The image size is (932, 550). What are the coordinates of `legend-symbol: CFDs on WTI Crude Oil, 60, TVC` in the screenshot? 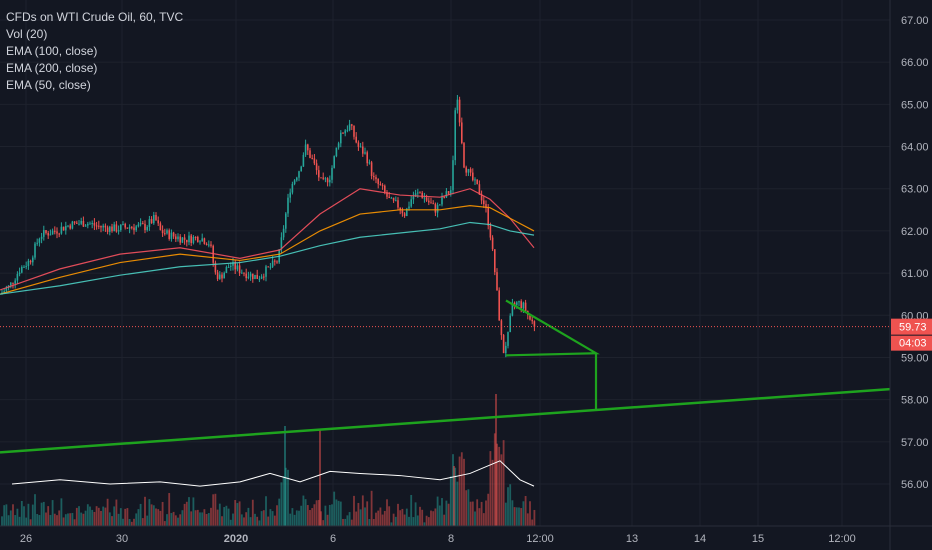 It's located at (95, 17).